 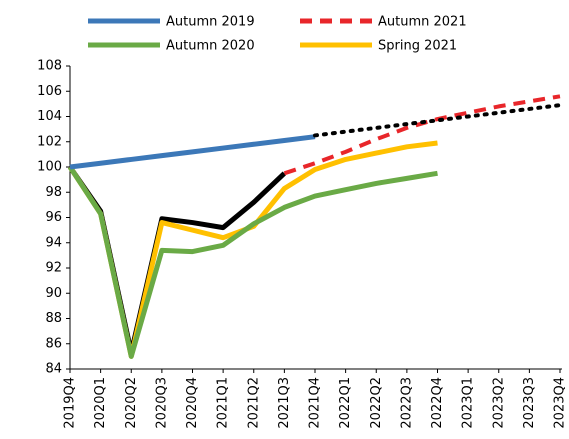 What do you see at coordinates (192, 403) in the screenshot?
I see `x-tick-label: 2020Q4` at bounding box center [192, 403].